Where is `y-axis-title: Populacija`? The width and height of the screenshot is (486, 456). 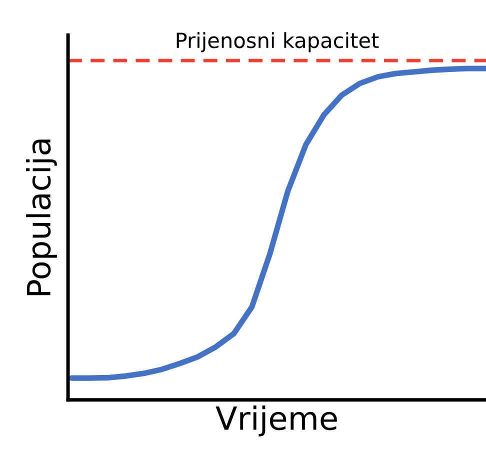
y-axis-title: Populacija is located at coordinates (41, 218).